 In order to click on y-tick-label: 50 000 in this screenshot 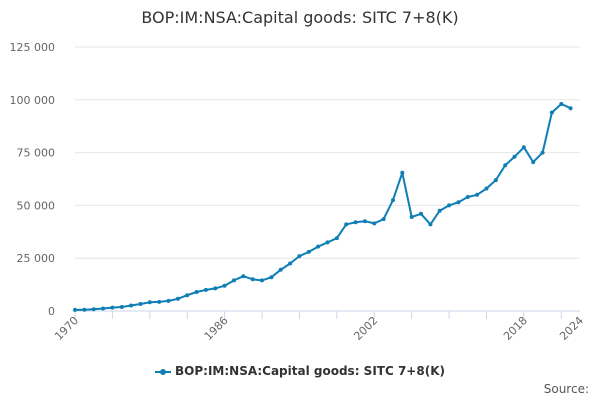, I will do `click(36, 205)`.